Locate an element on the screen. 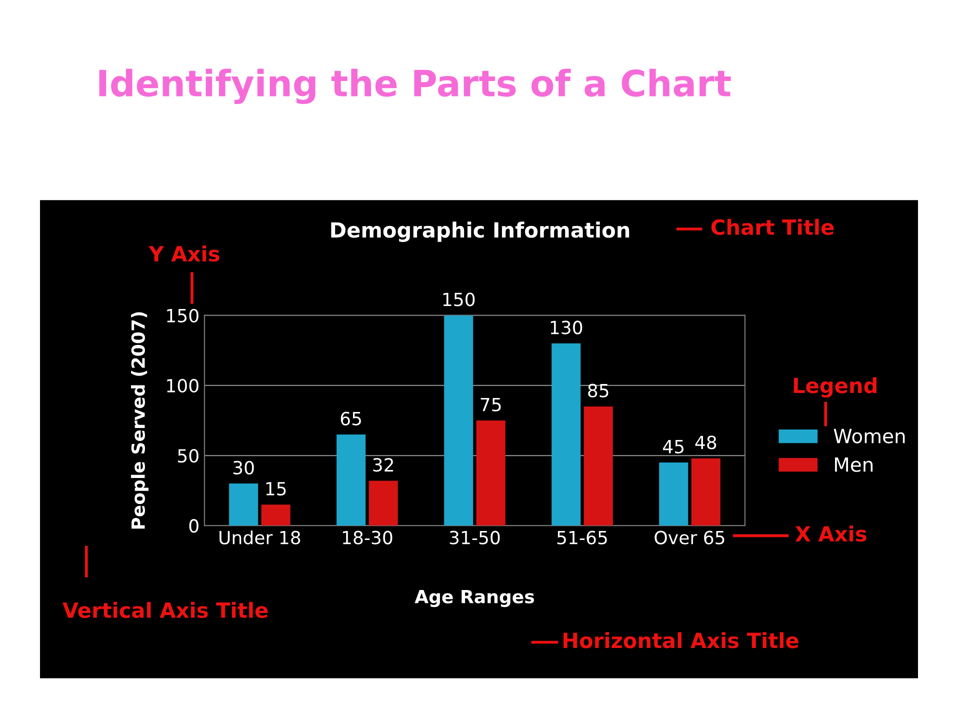 The height and width of the screenshot is (720, 960). legend-label: Men is located at coordinates (854, 464).